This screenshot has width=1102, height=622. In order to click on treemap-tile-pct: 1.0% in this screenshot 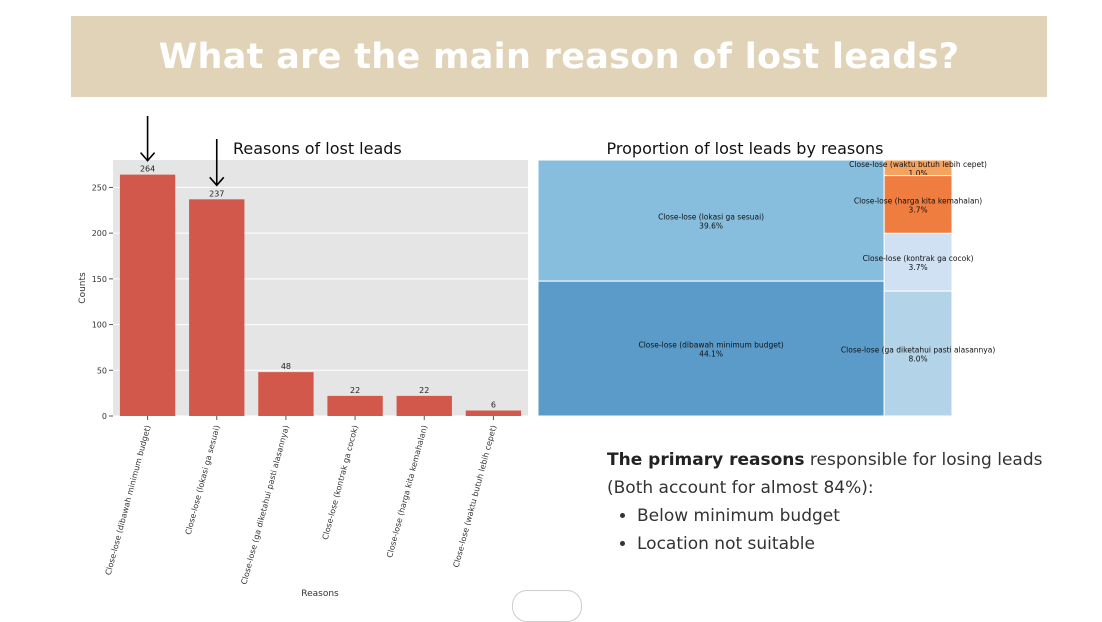, I will do `click(918, 173)`.